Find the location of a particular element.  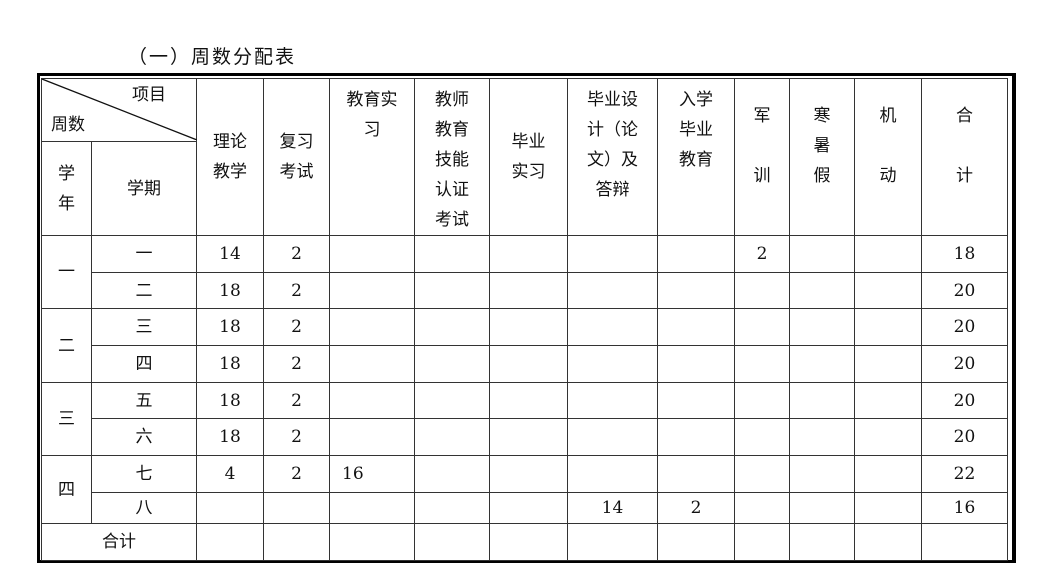

total-cell-flexible is located at coordinates (888, 542).